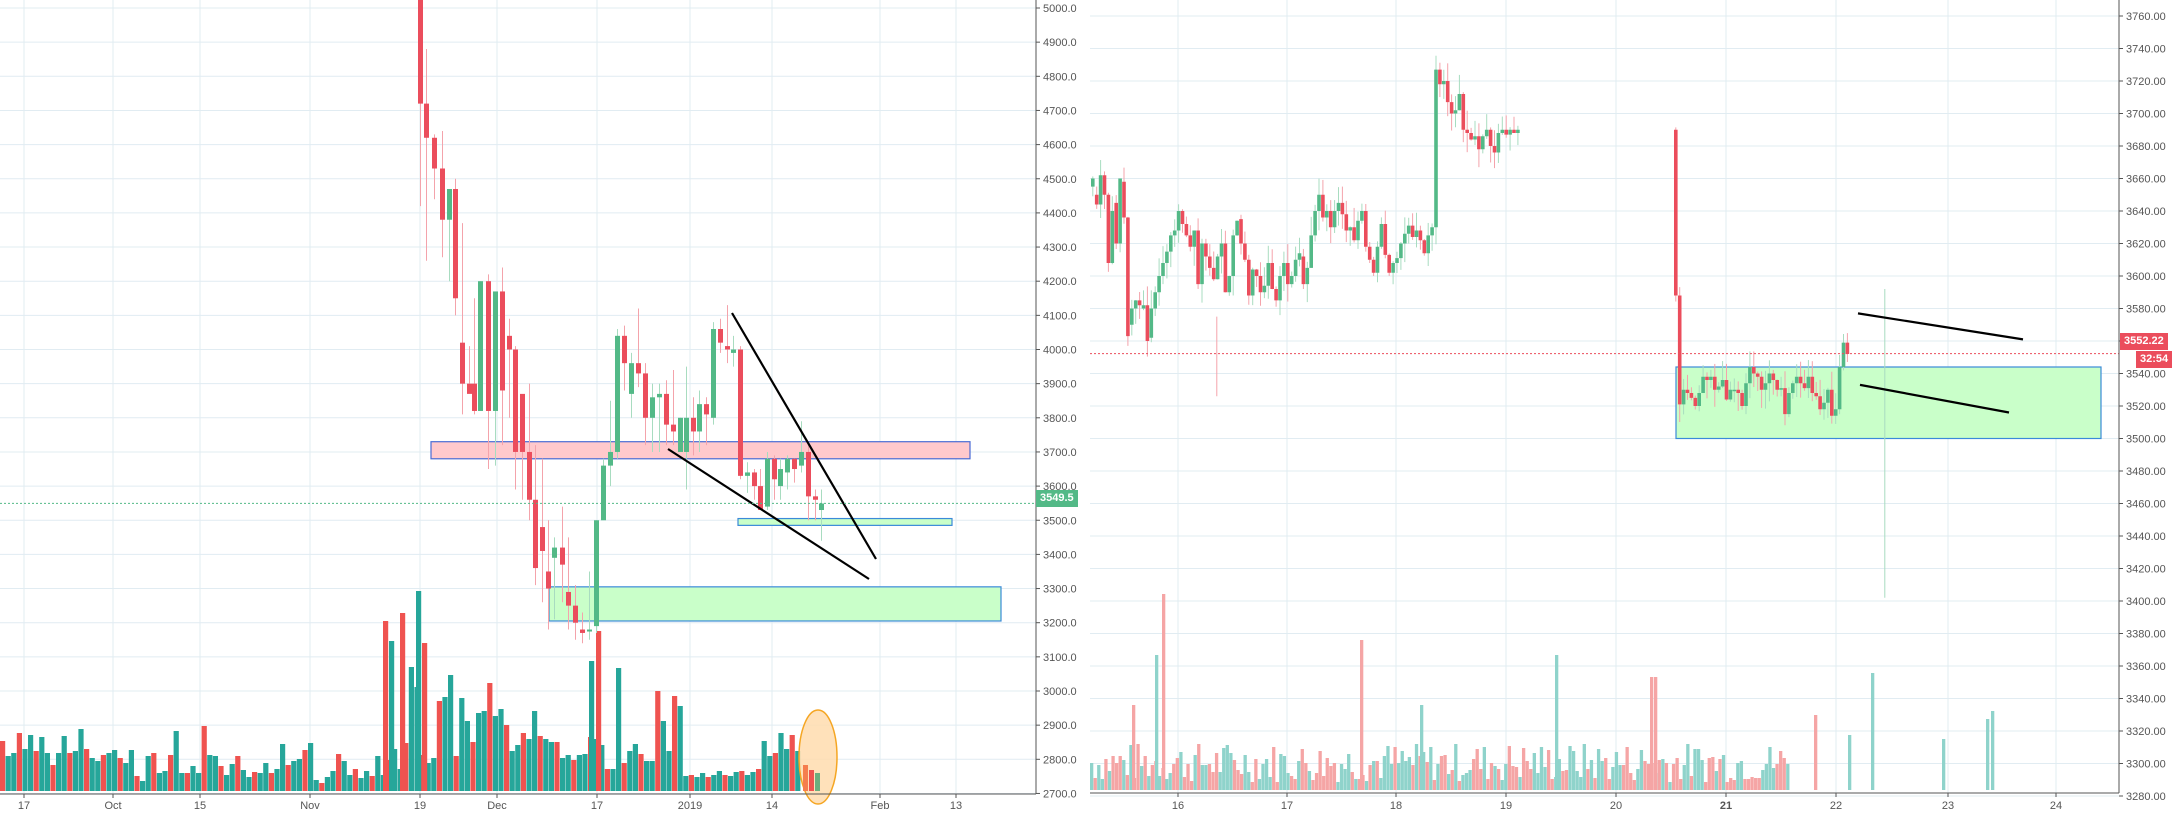  I want to click on price-tick-label: 2900.0, so click(1060, 726).